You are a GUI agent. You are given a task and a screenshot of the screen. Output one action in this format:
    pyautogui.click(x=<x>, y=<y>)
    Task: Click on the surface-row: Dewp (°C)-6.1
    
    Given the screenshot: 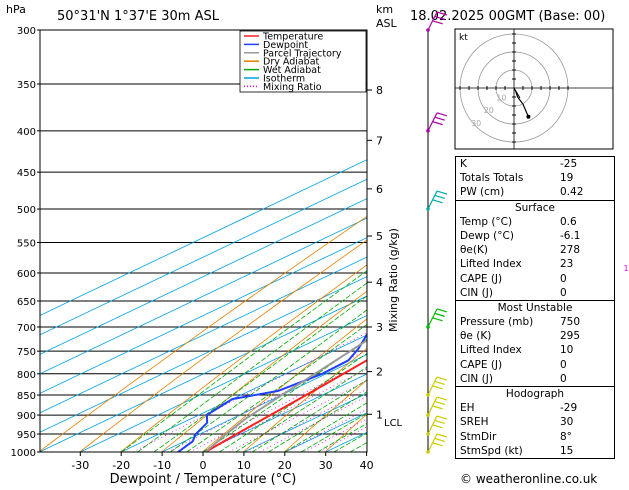 What is the action you would take?
    pyautogui.click(x=535, y=236)
    